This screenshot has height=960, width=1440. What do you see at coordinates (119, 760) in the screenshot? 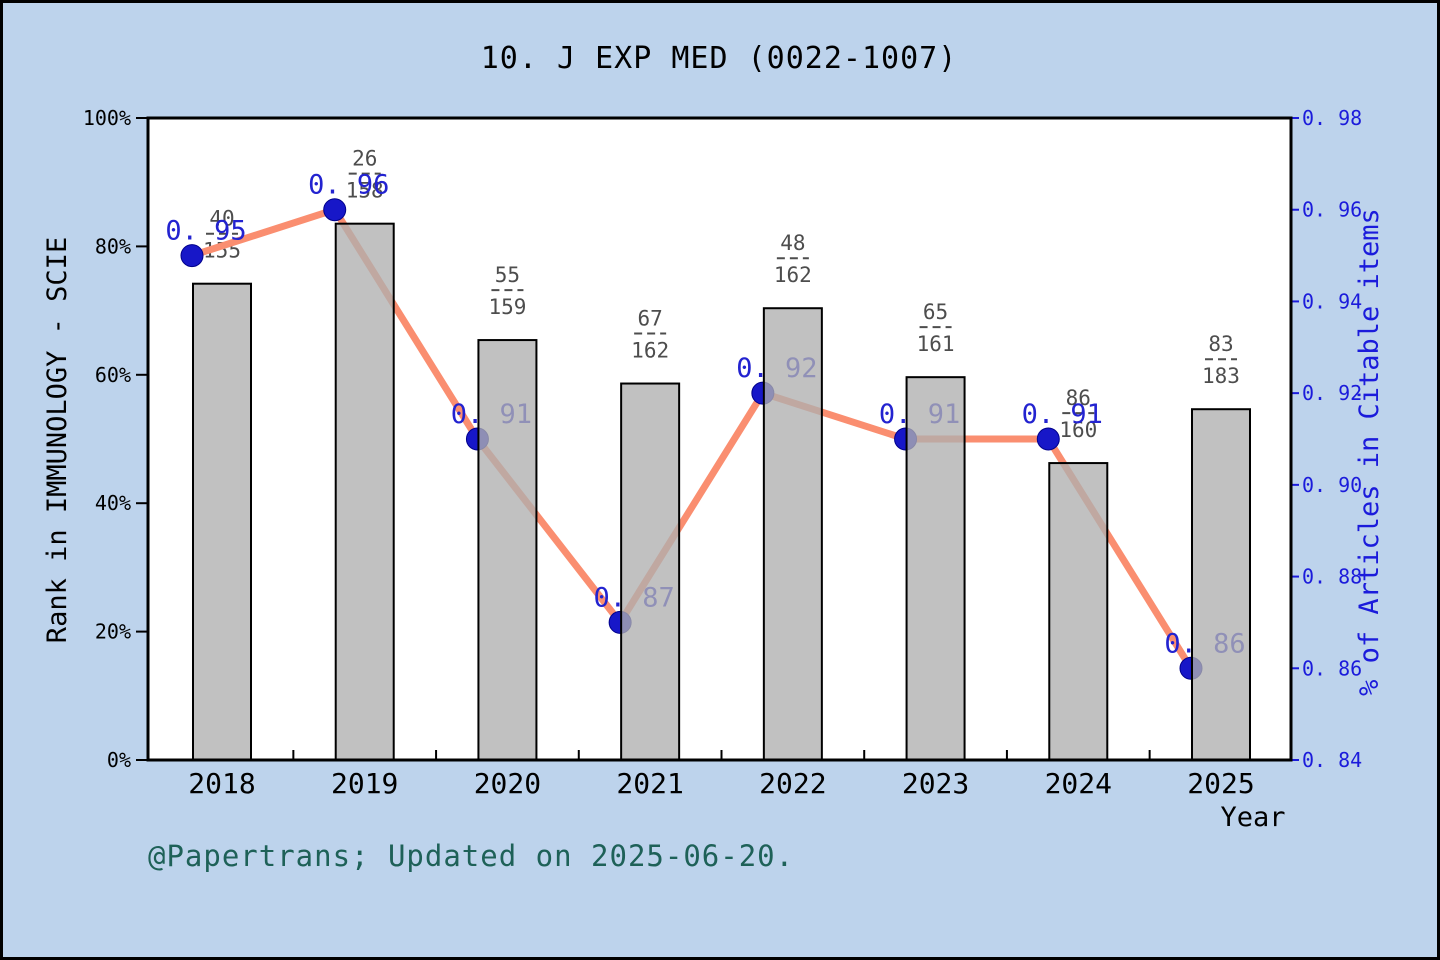
I see `left-tick-label: 0%` at bounding box center [119, 760].